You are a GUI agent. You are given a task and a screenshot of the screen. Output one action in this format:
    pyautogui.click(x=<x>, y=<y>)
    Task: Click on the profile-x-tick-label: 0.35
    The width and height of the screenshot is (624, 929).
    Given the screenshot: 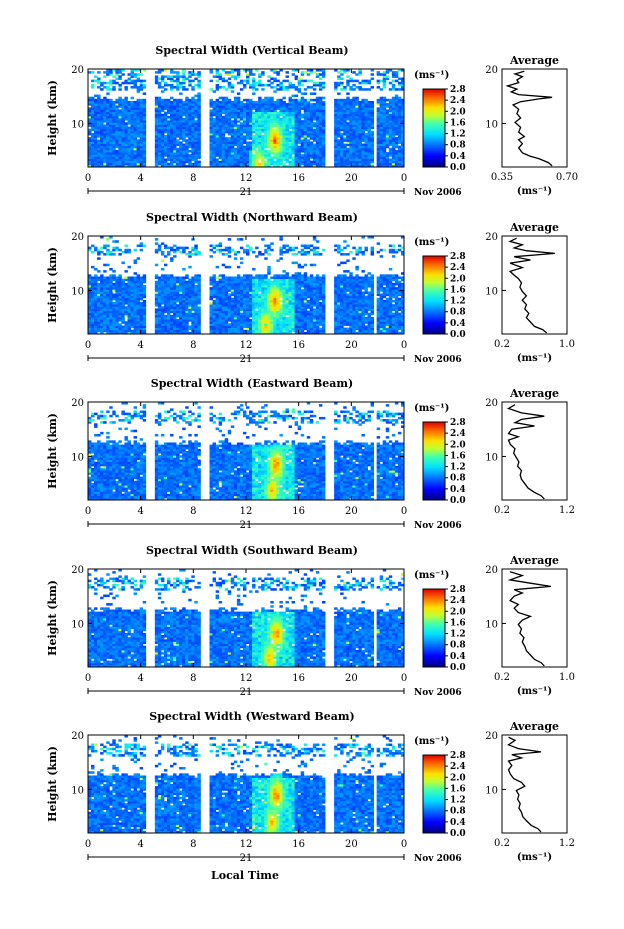 What is the action you would take?
    pyautogui.click(x=502, y=177)
    